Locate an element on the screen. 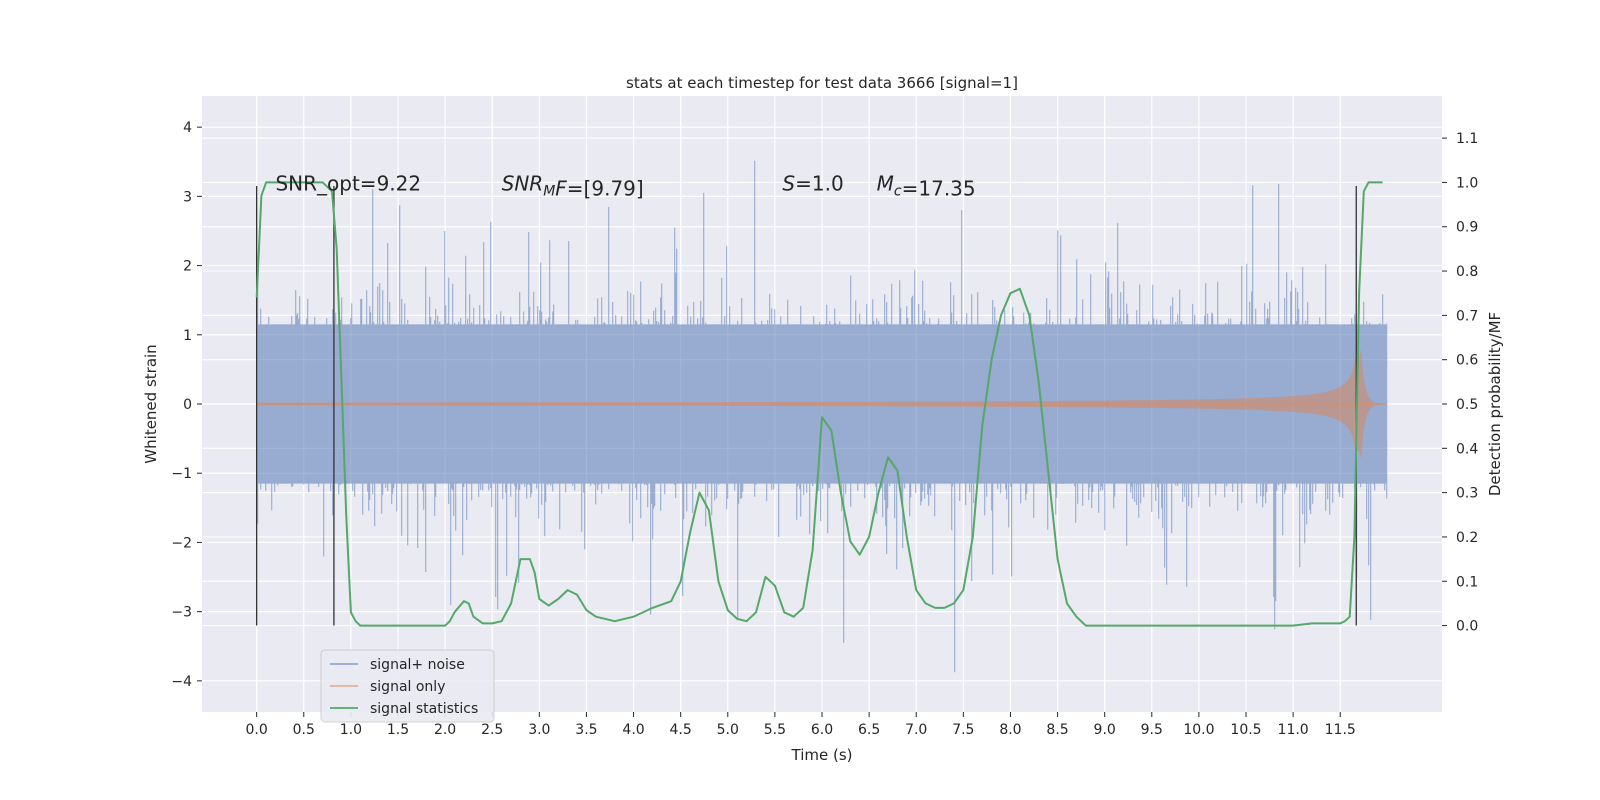 The width and height of the screenshot is (1600, 800). y-tick-label: 1 is located at coordinates (187, 336).